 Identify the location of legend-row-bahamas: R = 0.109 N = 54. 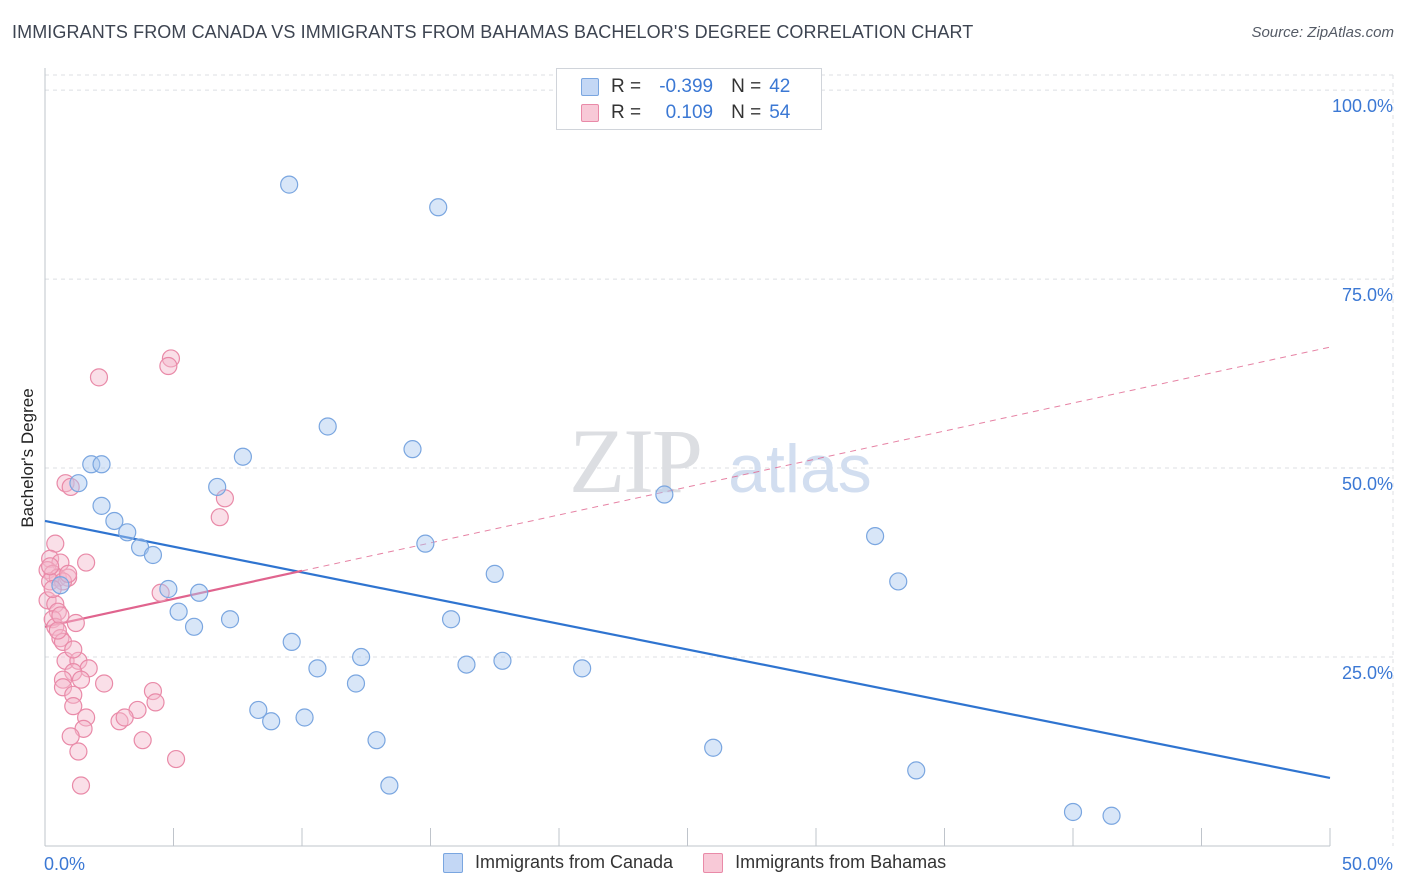
(685, 113).